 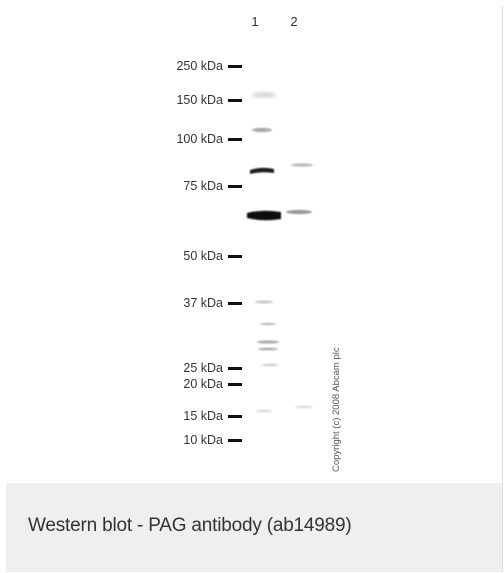 What do you see at coordinates (199, 139) in the screenshot?
I see `marker-label-100: 100 kDa` at bounding box center [199, 139].